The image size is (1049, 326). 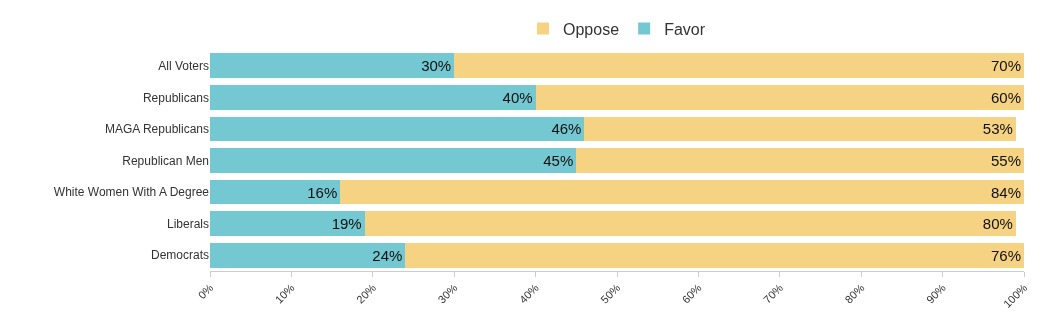 I want to click on data-label: 40%, so click(x=517, y=97).